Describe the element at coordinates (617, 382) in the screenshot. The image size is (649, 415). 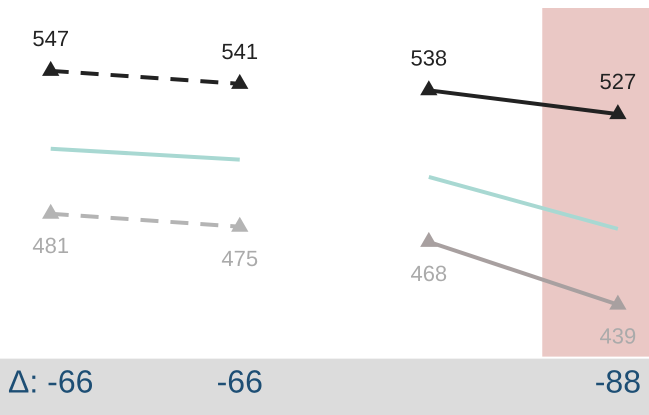
I see `x-tick-label: -88` at that location.